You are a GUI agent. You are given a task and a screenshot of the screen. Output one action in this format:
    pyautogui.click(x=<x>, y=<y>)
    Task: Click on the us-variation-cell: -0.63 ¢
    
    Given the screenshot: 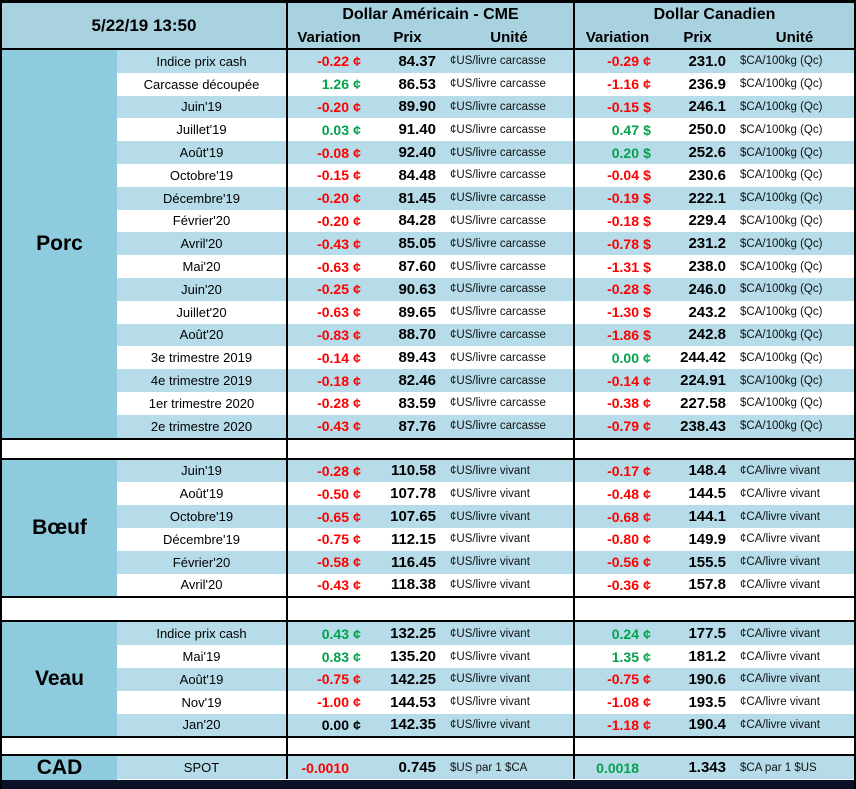 What is the action you would take?
    pyautogui.click(x=328, y=312)
    